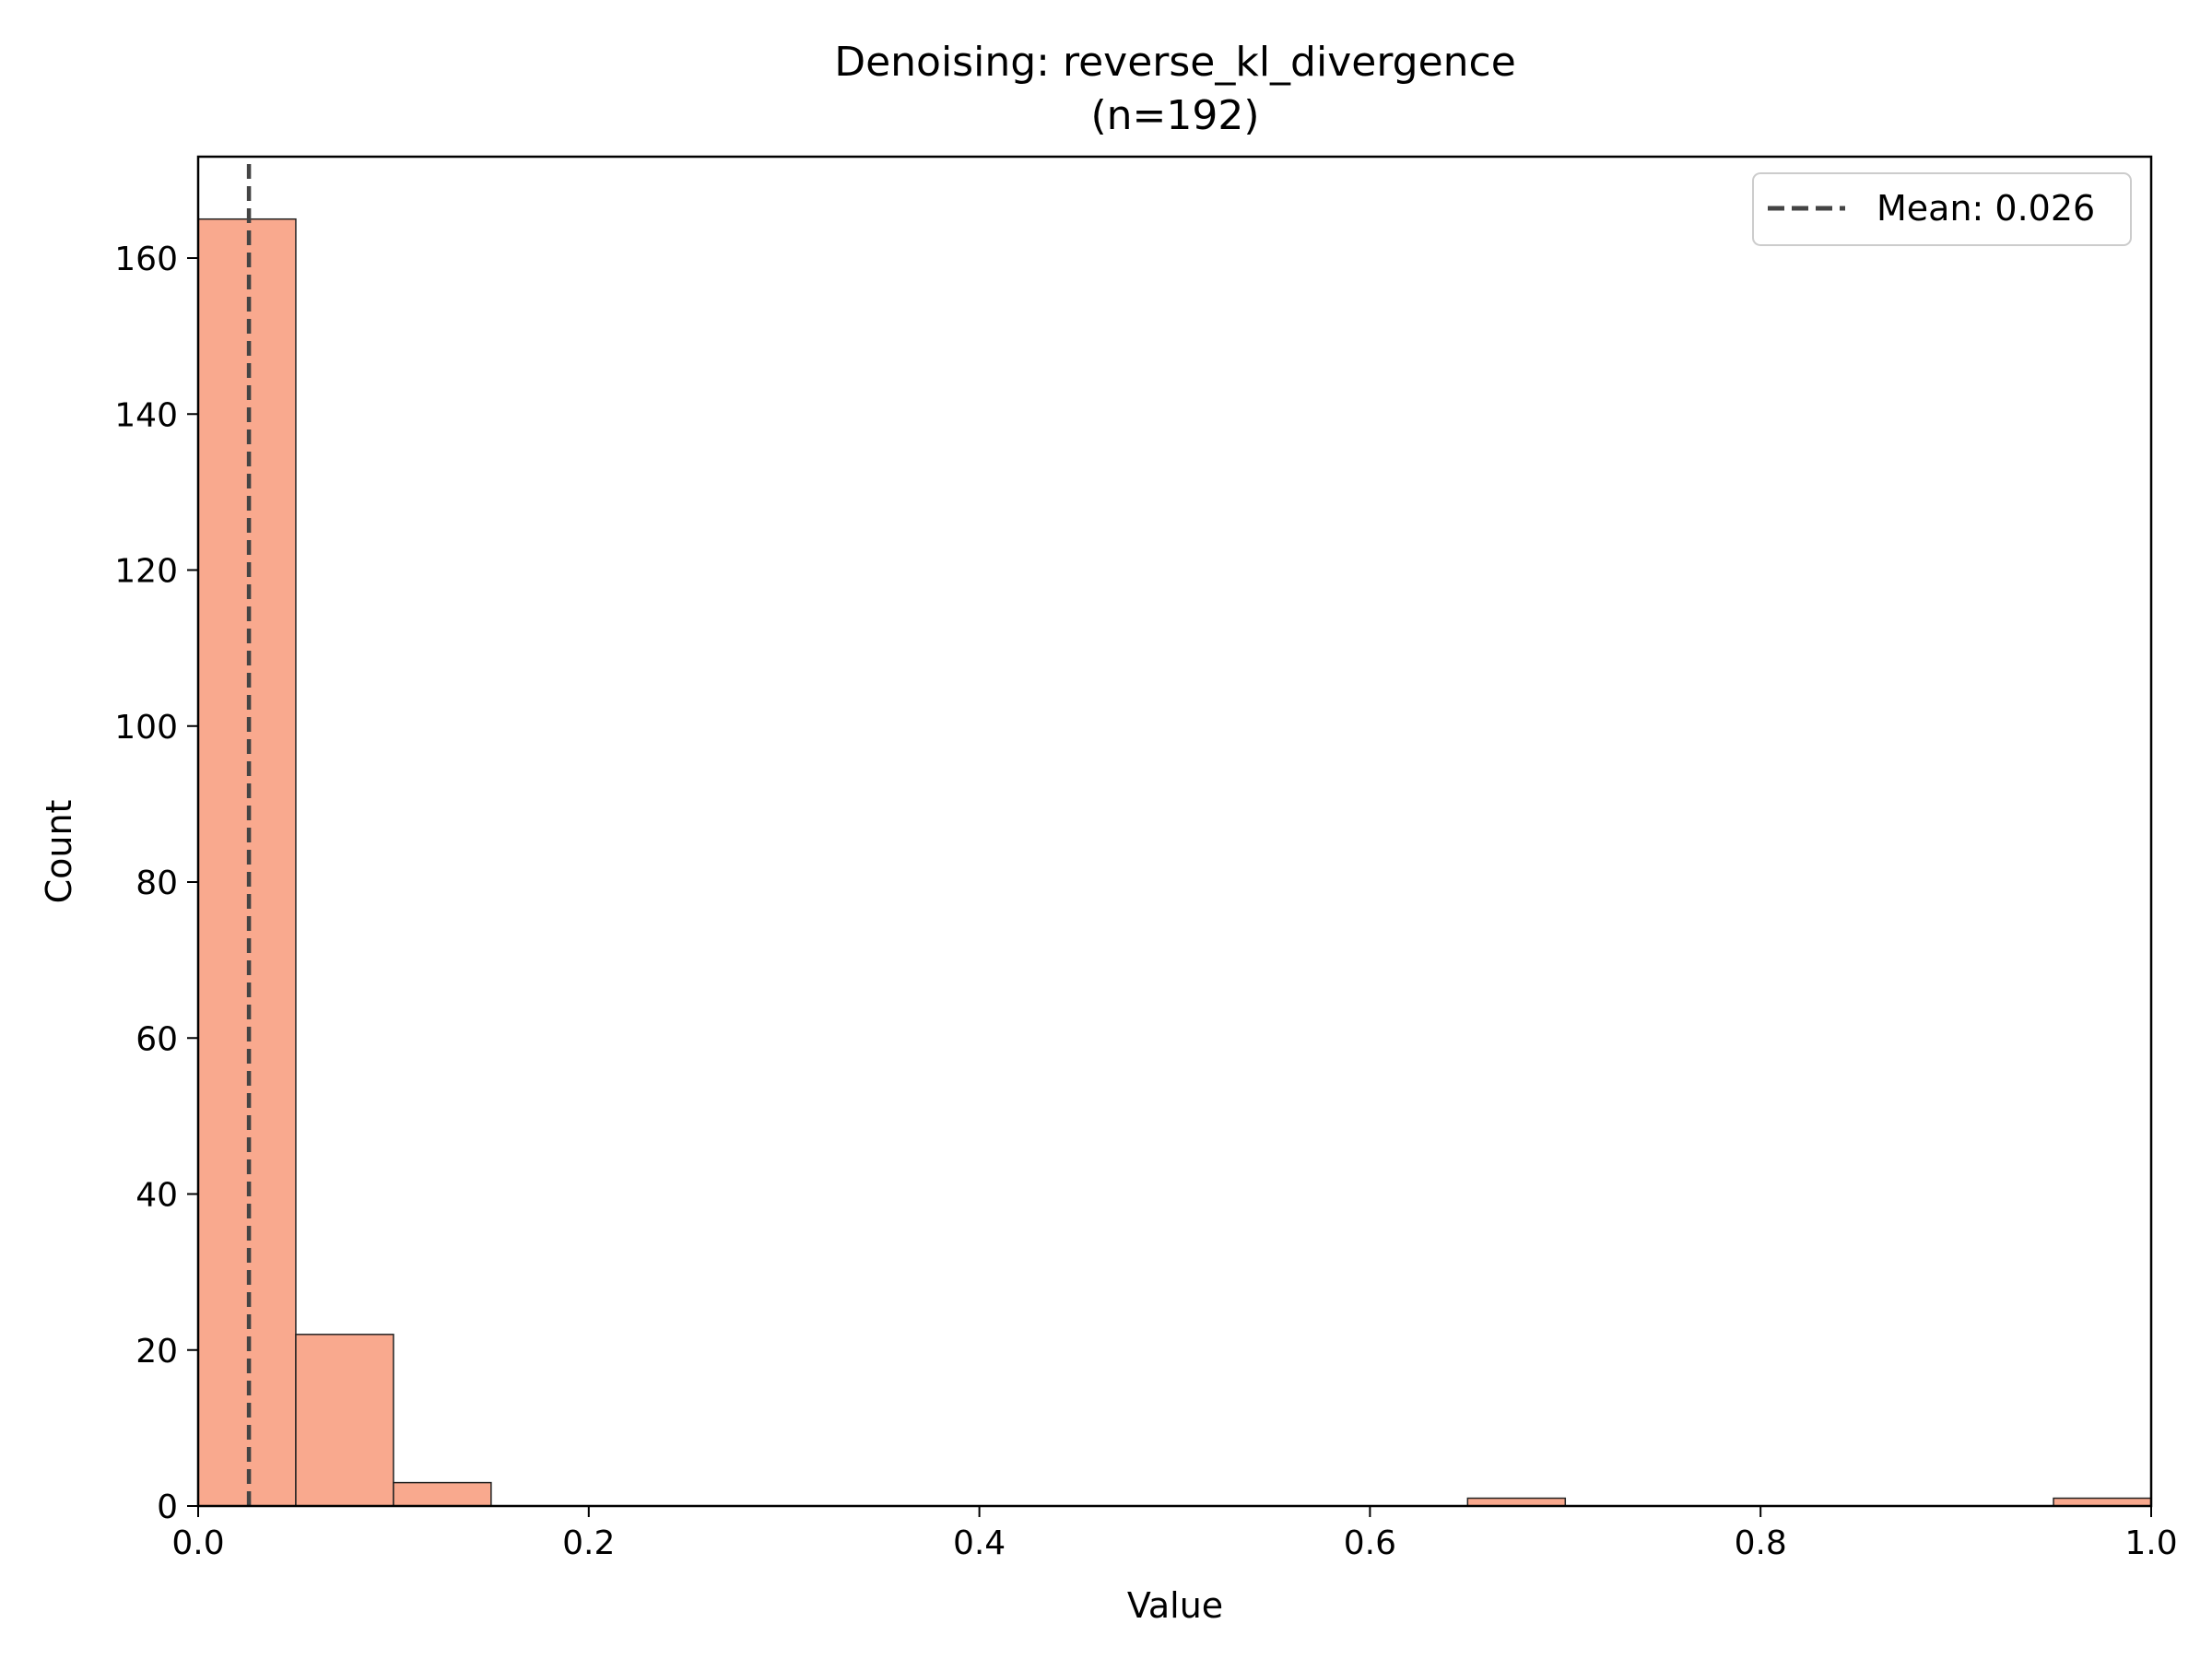  What do you see at coordinates (1370, 1543) in the screenshot?
I see `x-tick-label-3: 0.6` at bounding box center [1370, 1543].